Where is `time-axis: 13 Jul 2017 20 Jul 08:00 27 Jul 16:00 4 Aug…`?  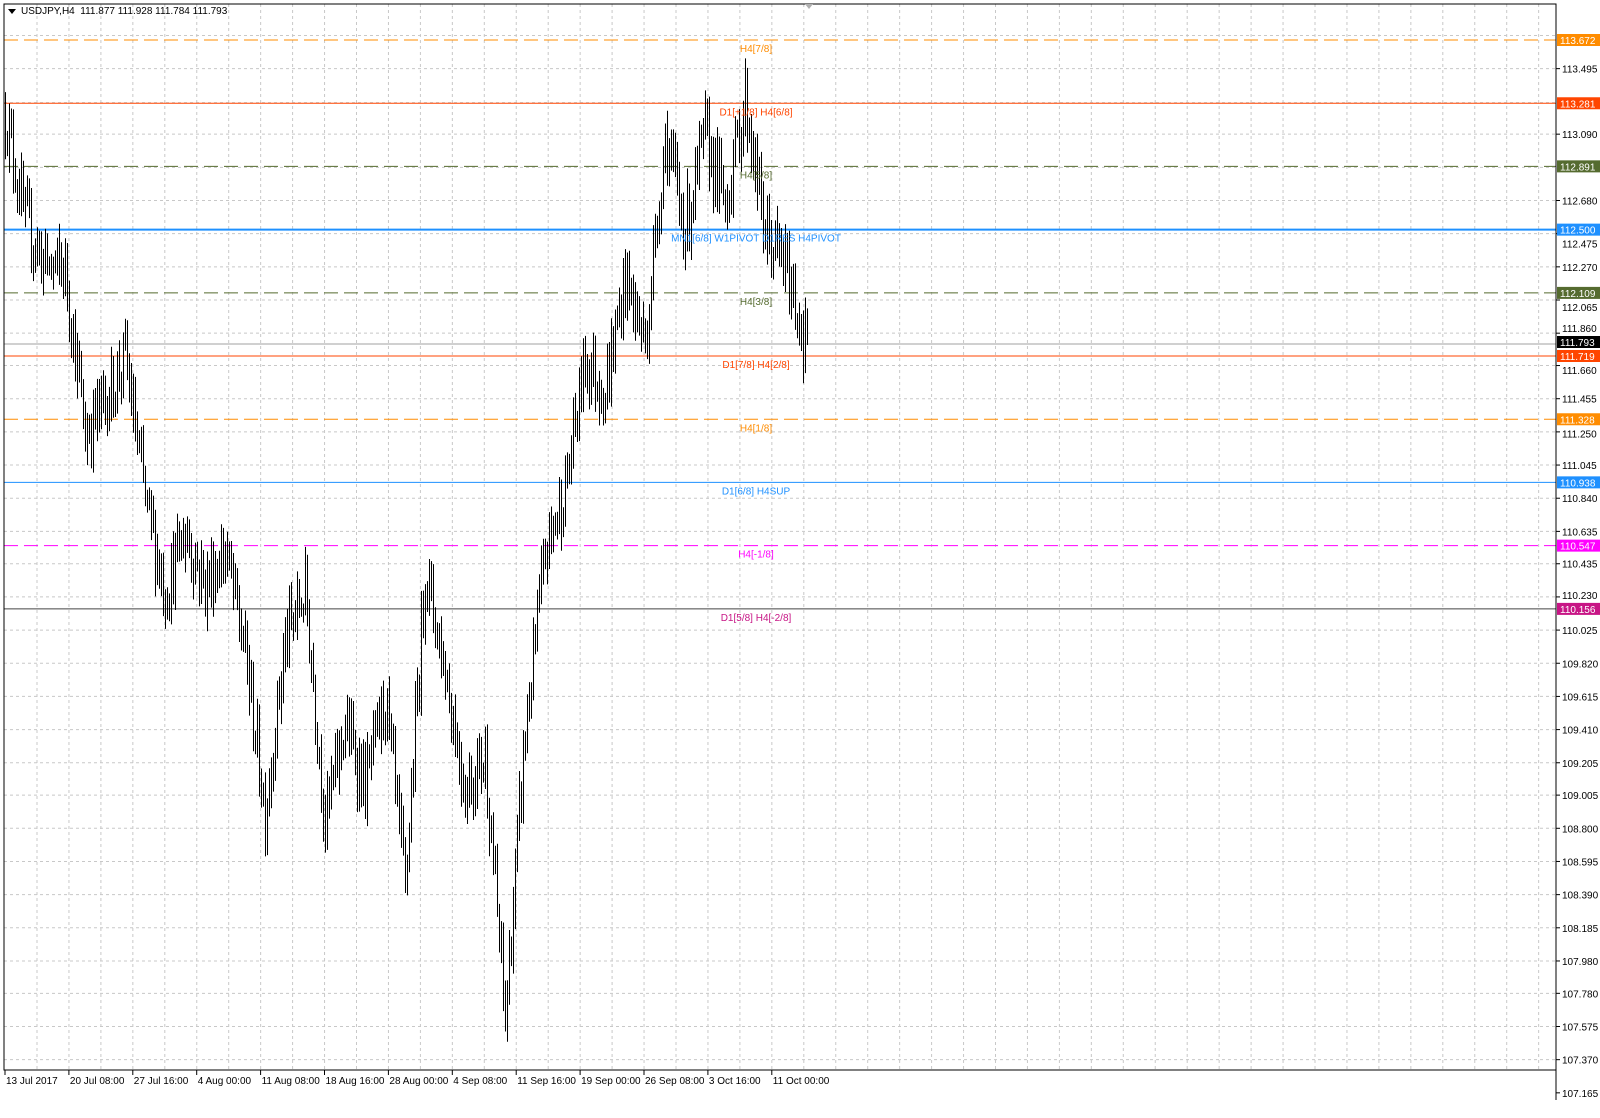
time-axis: 13 Jul 2017 20 Jul 08:00 27 Jul 16:00 4 Aug… is located at coordinates (417, 1078).